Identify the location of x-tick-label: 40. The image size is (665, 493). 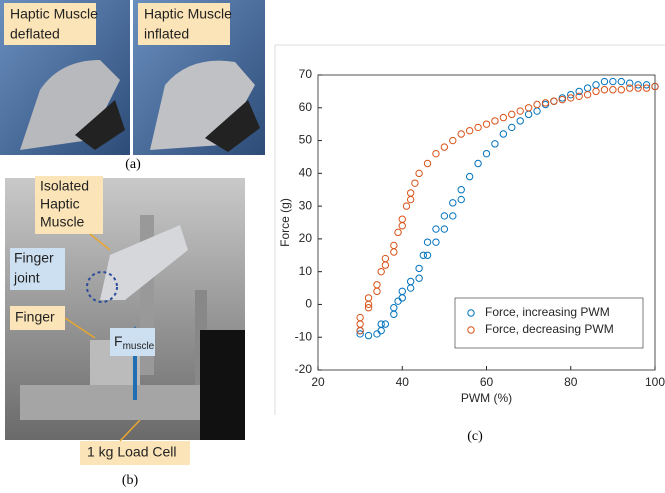
(403, 382).